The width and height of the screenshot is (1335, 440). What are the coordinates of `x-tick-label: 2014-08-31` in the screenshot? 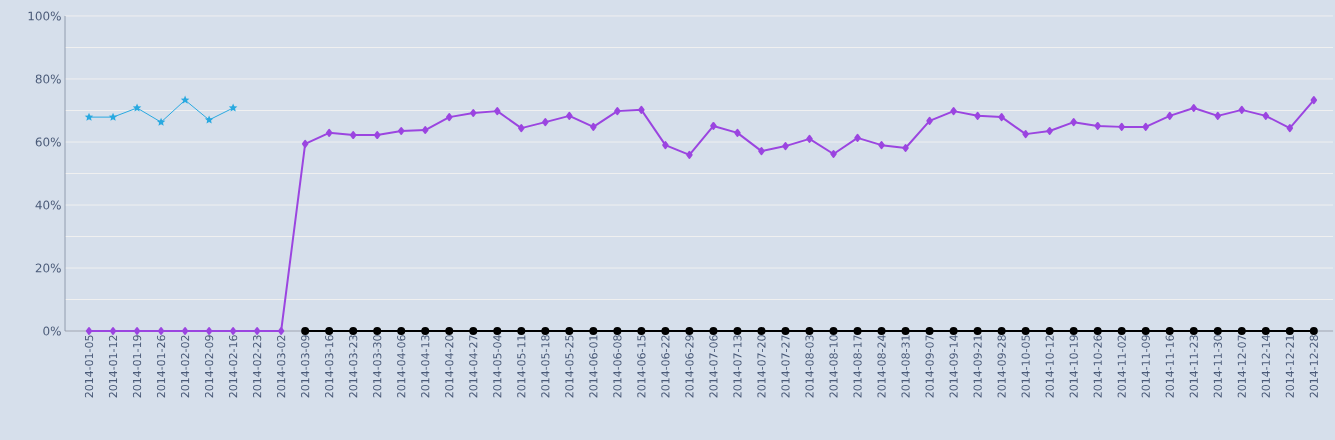 It's located at (905, 366).